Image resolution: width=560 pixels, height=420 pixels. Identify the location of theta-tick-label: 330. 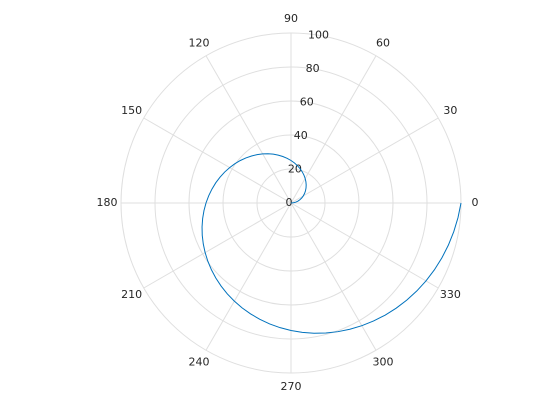
(450, 294).